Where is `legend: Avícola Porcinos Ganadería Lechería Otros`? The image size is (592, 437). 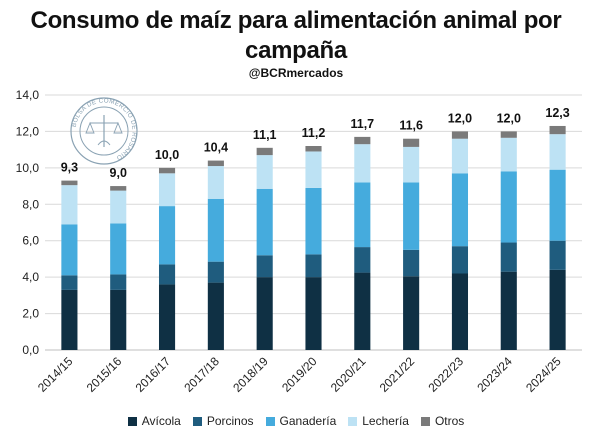
legend: Avícola Porcinos Ganadería Lechería Otros is located at coordinates (296, 421).